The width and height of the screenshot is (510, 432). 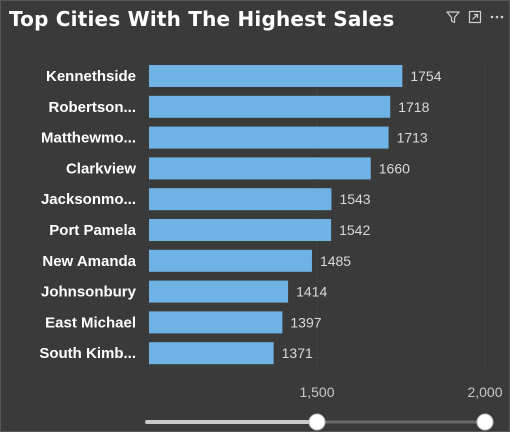 What do you see at coordinates (89, 261) in the screenshot?
I see `category-label: New Amanda` at bounding box center [89, 261].